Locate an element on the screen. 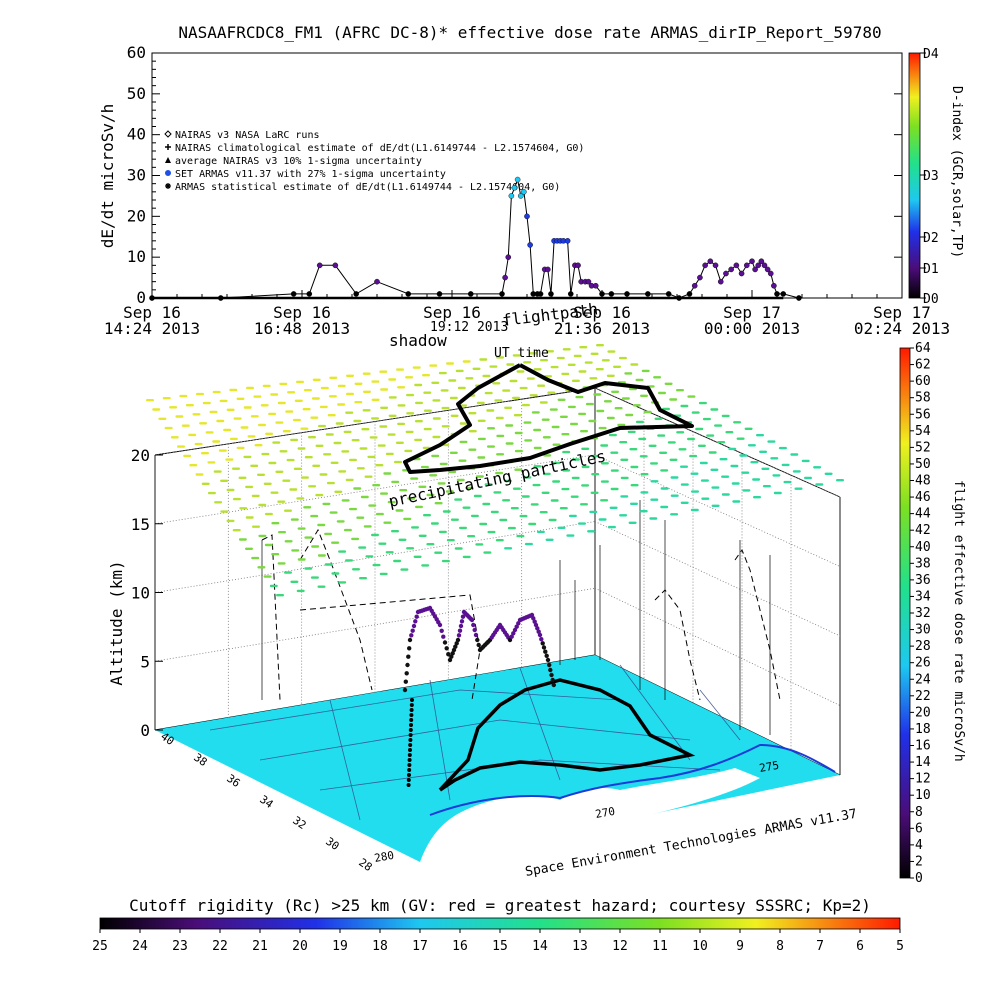 The height and width of the screenshot is (1000, 1000). dindex-colorbar is located at coordinates (914, 175).